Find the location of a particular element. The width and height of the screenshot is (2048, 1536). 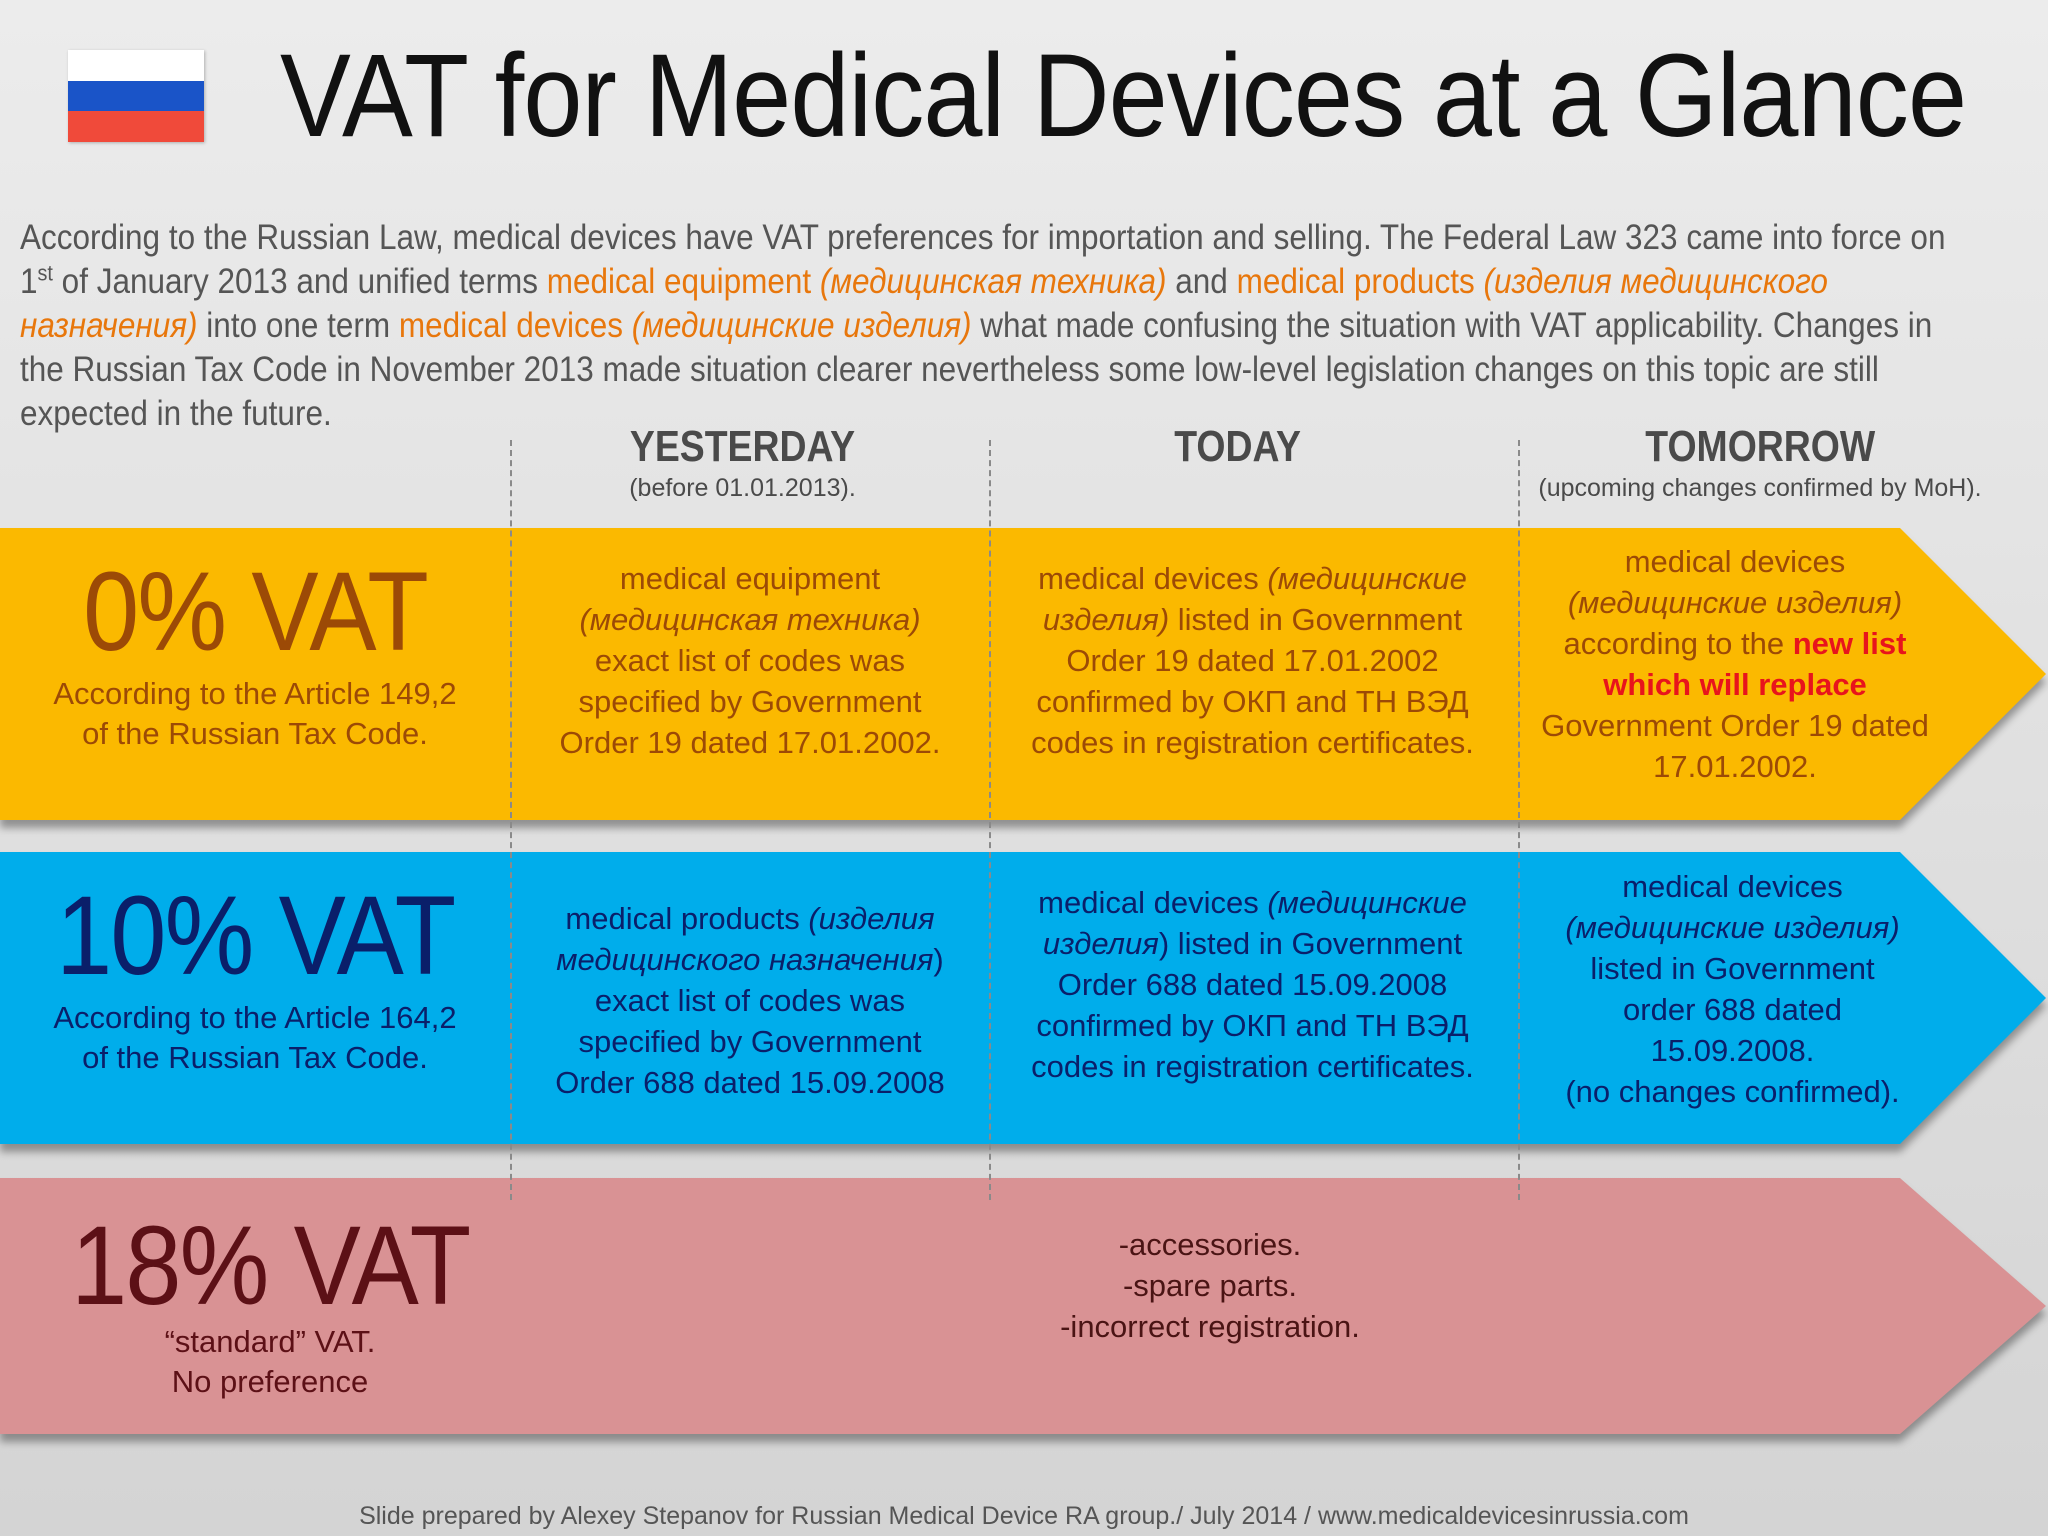

cell-line: medical products (изделия is located at coordinates (750, 918).